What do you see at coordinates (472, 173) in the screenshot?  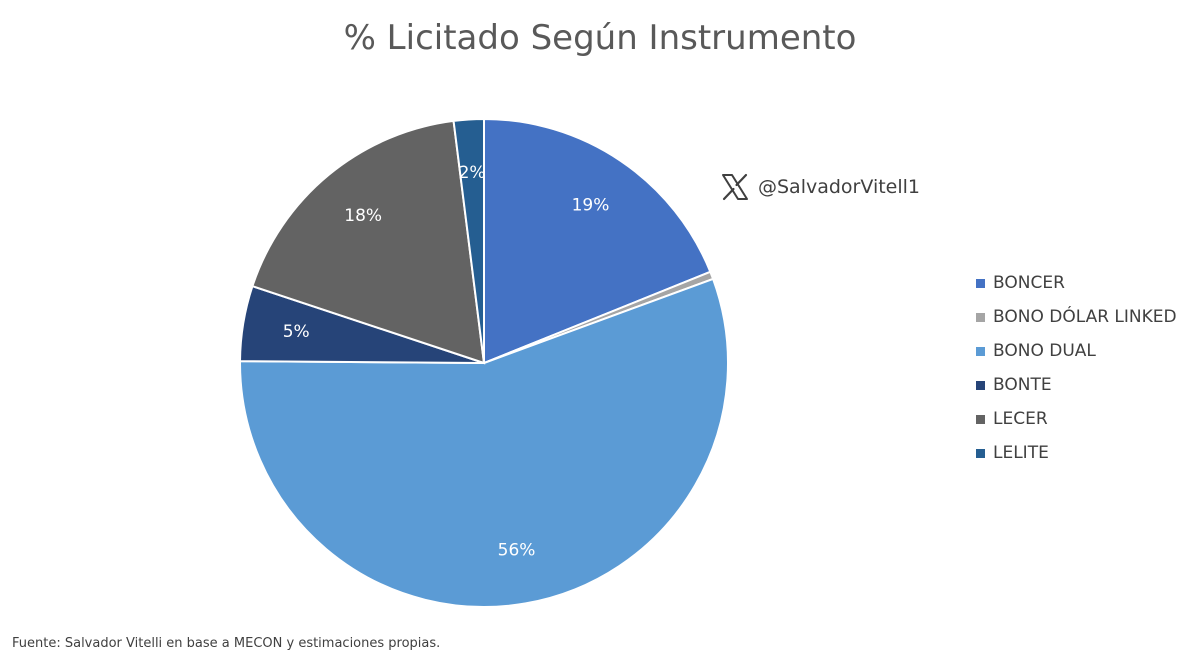 I see `data-label-5: 2%` at bounding box center [472, 173].